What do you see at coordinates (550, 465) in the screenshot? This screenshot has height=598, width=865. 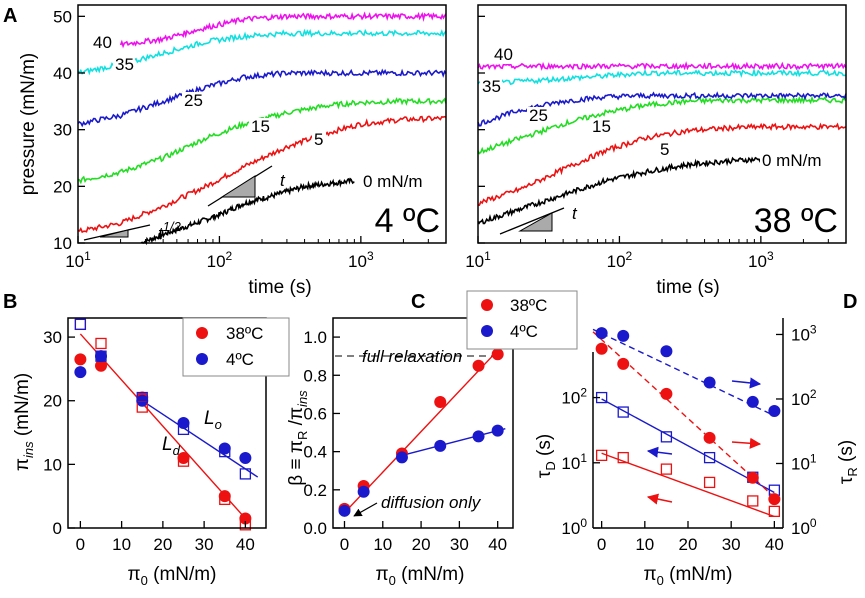 I see `panel-d-ylabel-left-sub: D` at bounding box center [550, 465].